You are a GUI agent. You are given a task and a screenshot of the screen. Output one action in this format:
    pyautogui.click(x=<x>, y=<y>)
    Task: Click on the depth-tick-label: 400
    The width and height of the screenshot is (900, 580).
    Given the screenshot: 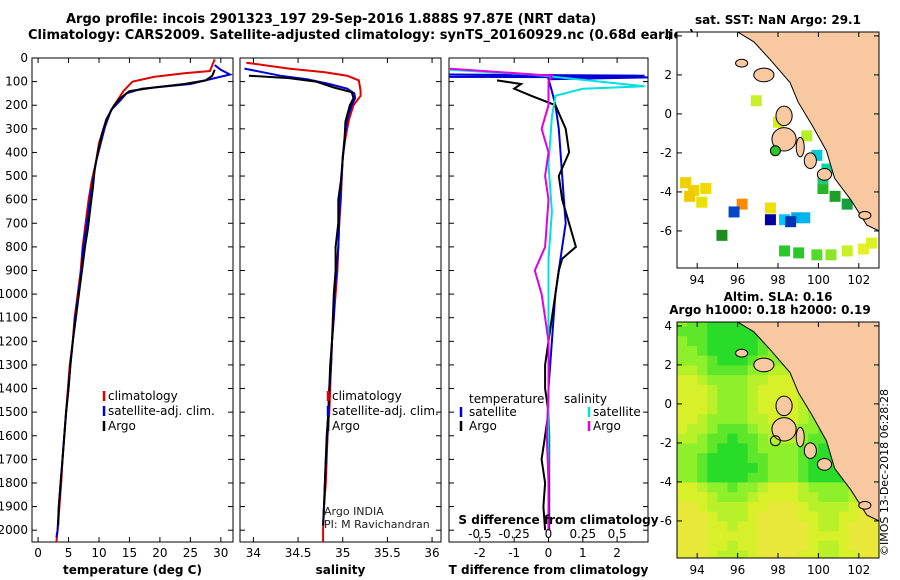 What is the action you would take?
    pyautogui.click(x=16, y=152)
    